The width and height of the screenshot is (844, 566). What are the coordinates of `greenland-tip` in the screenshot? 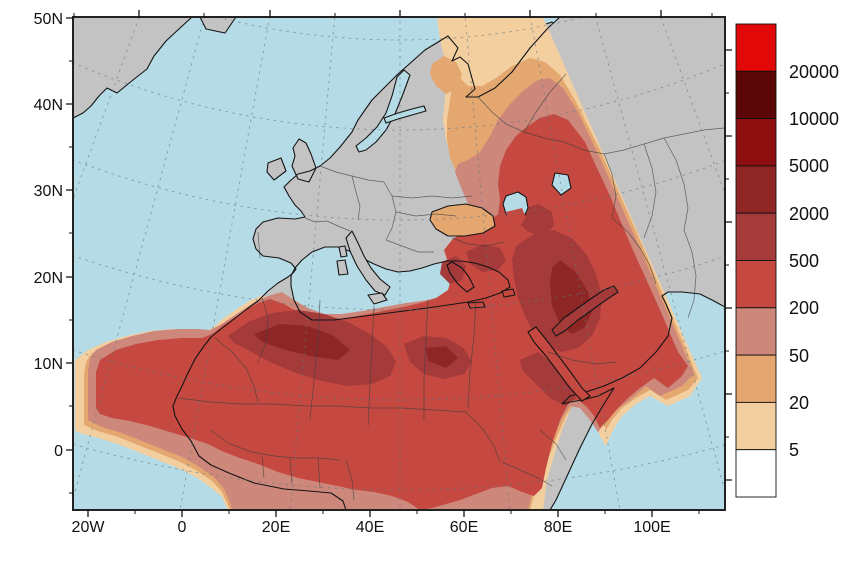 It's located at (218, 25).